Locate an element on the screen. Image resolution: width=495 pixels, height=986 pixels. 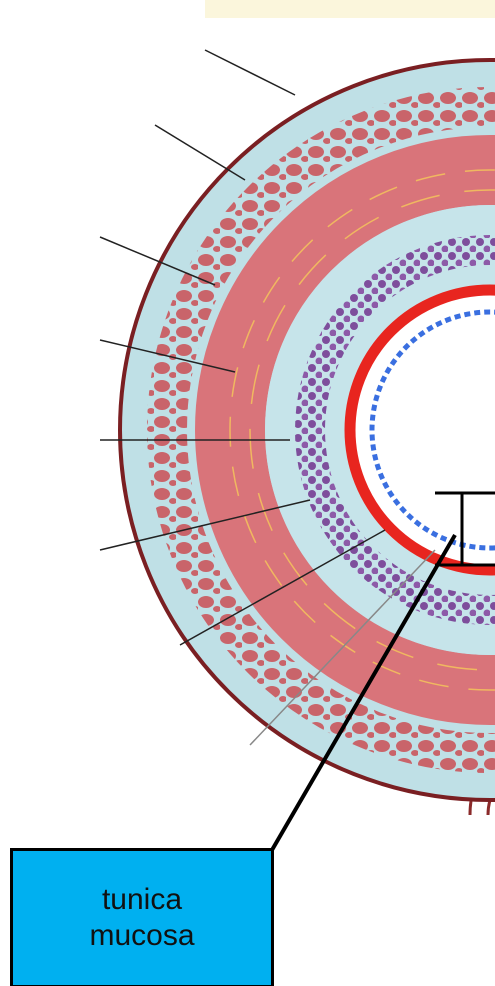
label-line: tunica is located at coordinates (142, 899).